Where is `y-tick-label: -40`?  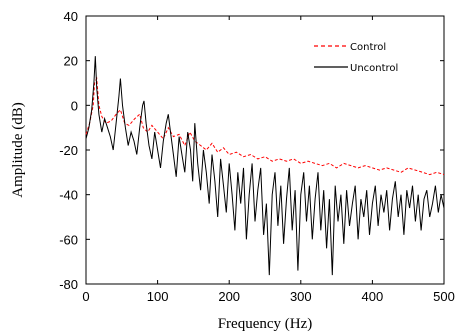 y-tick-label: -40 is located at coordinates (68, 195).